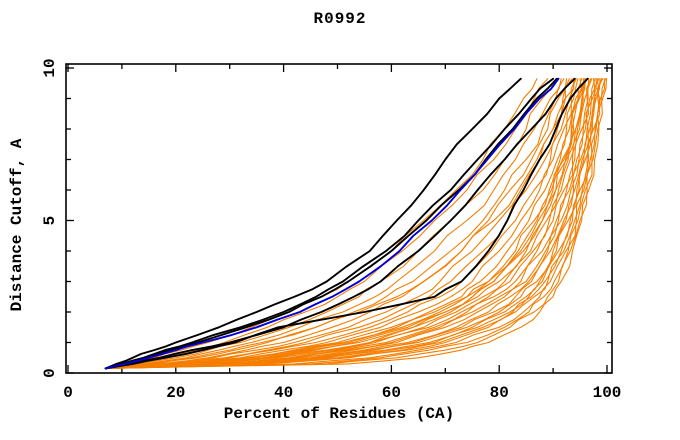 The width and height of the screenshot is (680, 440). What do you see at coordinates (283, 393) in the screenshot?
I see `x-tick-label: 40` at bounding box center [283, 393].